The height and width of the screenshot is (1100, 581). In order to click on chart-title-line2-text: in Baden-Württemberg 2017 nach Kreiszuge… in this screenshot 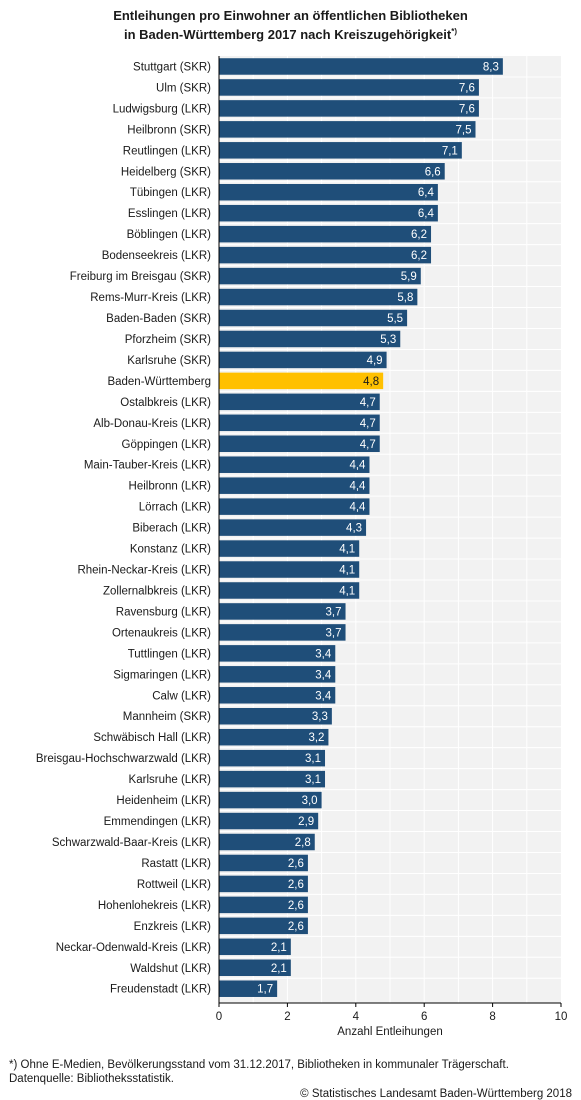, I will do `click(287, 34)`.